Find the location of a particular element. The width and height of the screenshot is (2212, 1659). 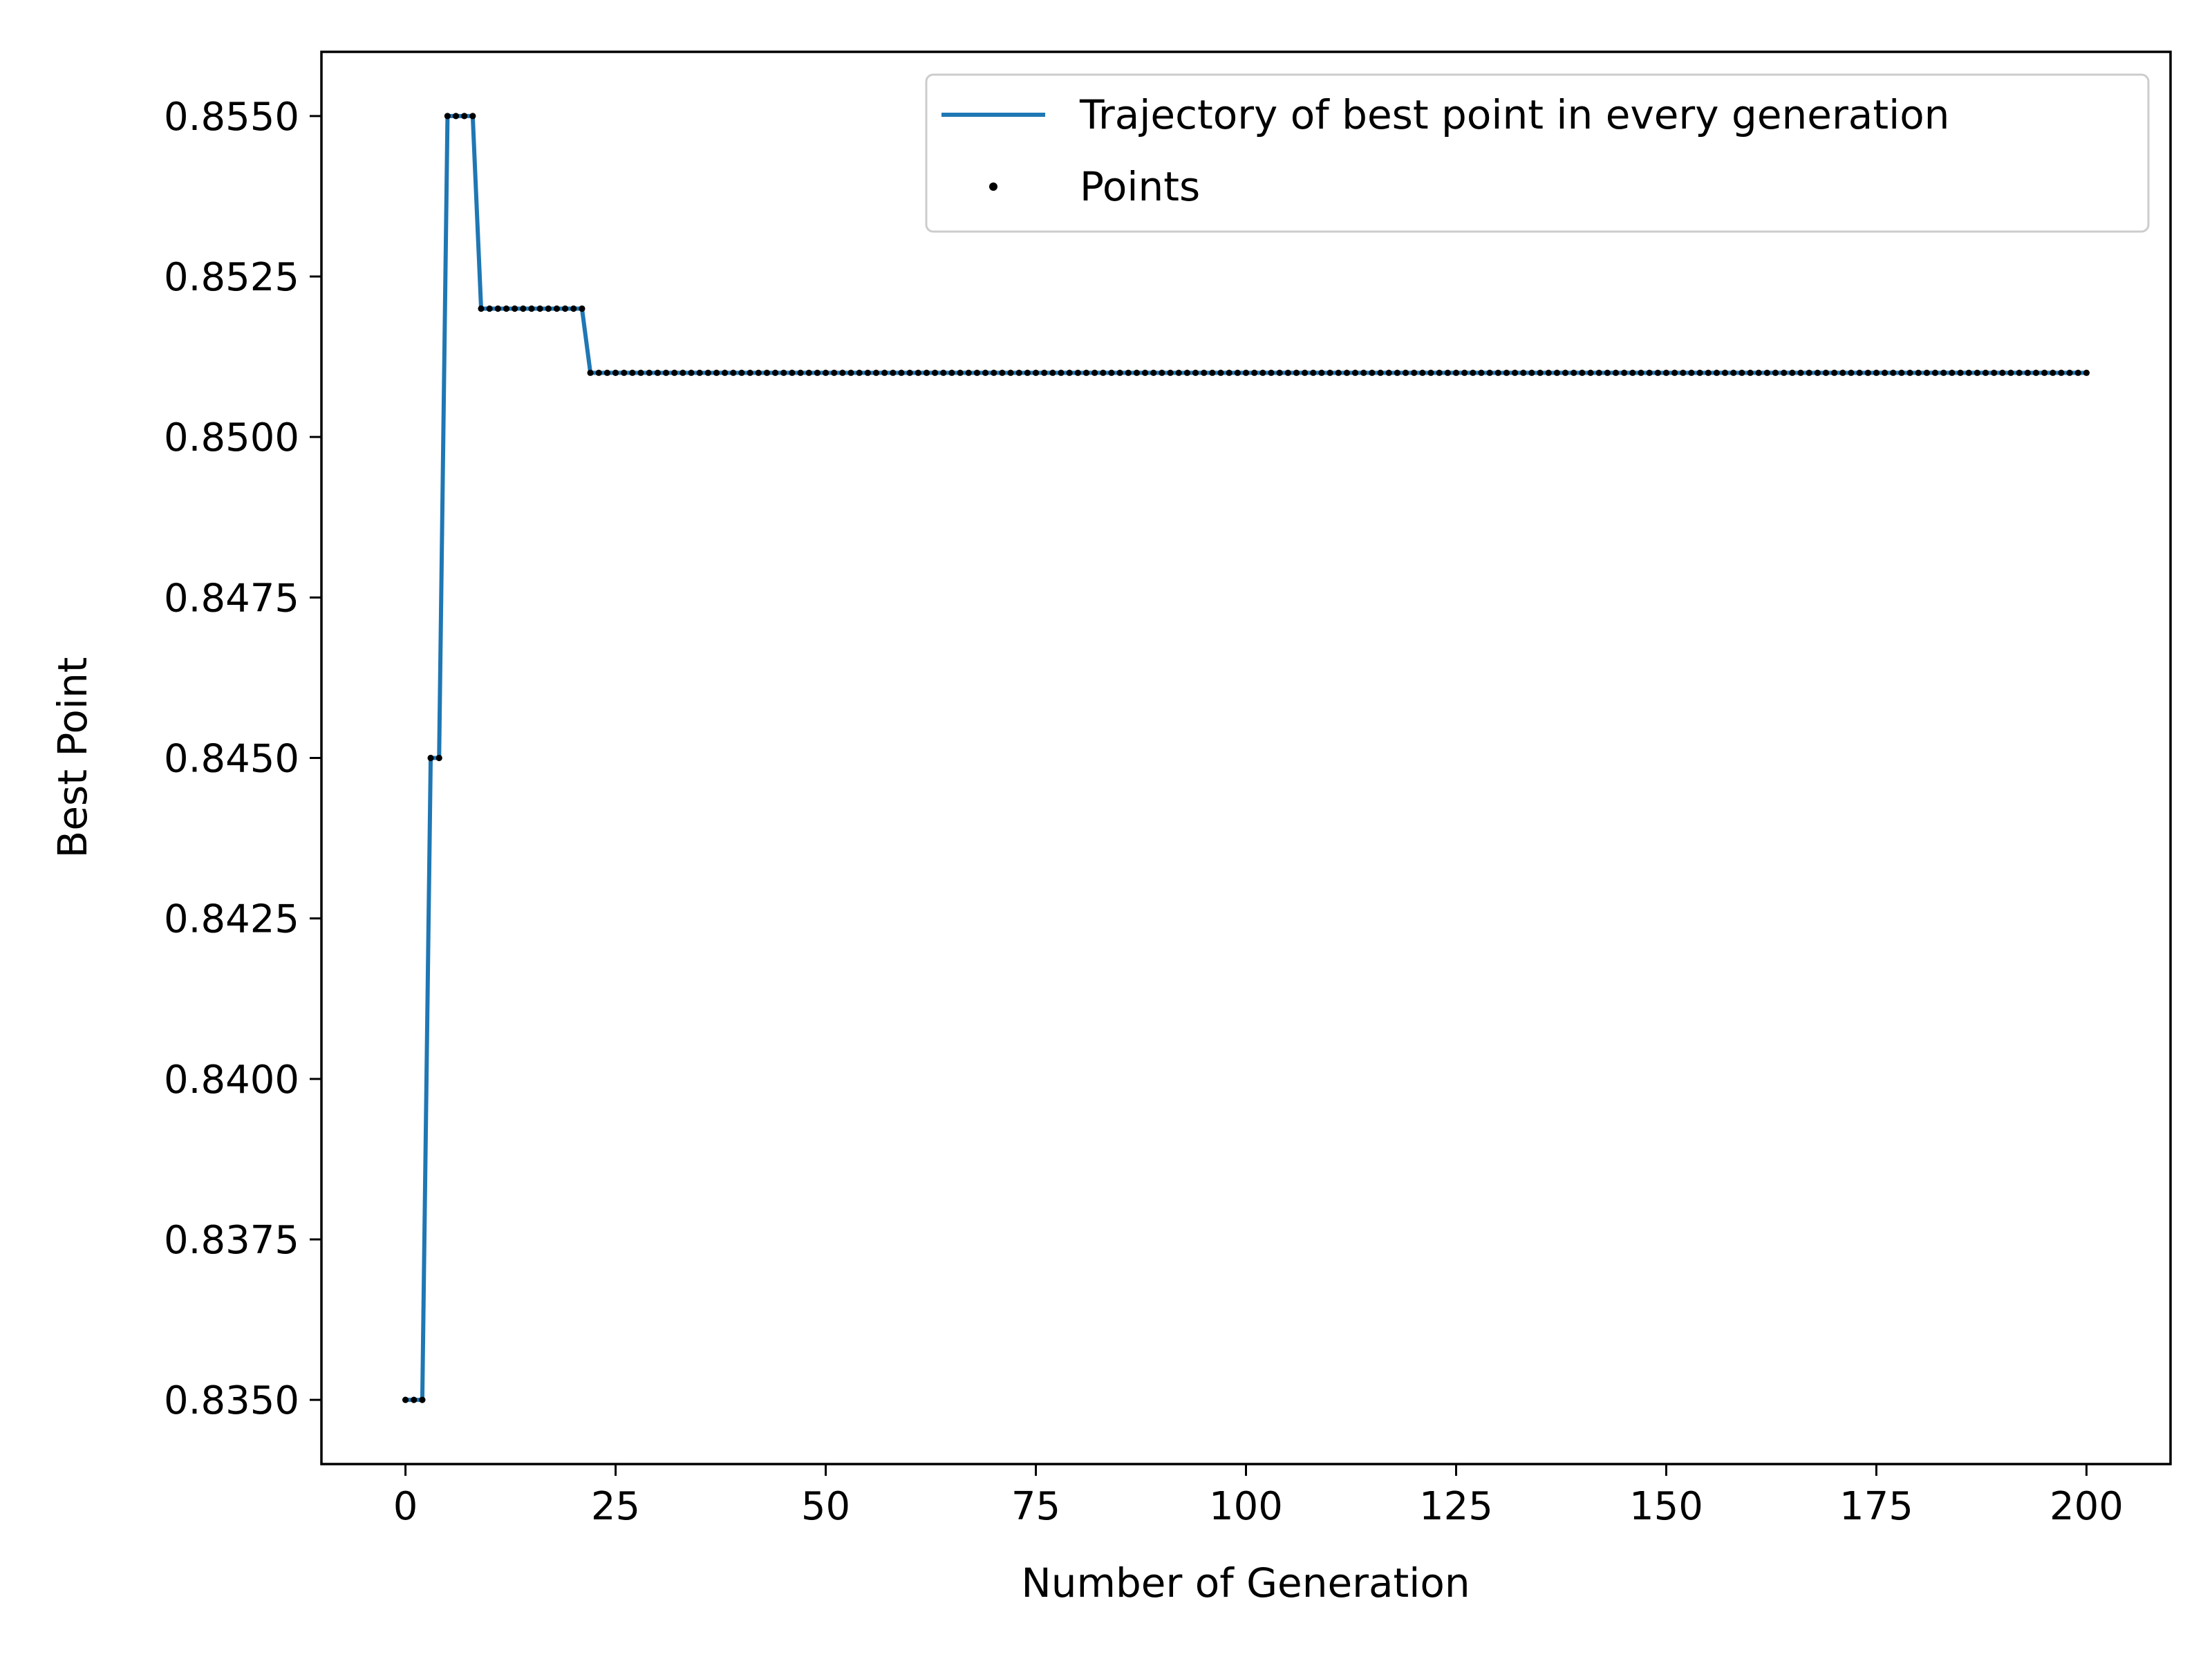

x-tick-label: 150 is located at coordinates (1666, 1507).